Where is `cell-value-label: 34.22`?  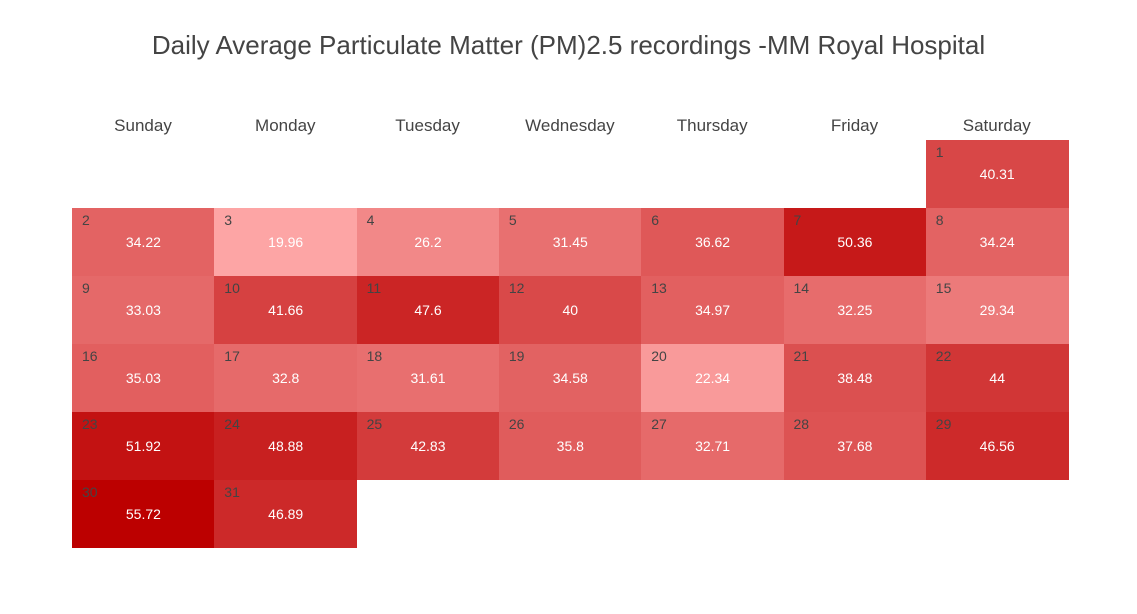 cell-value-label: 34.22 is located at coordinates (143, 242).